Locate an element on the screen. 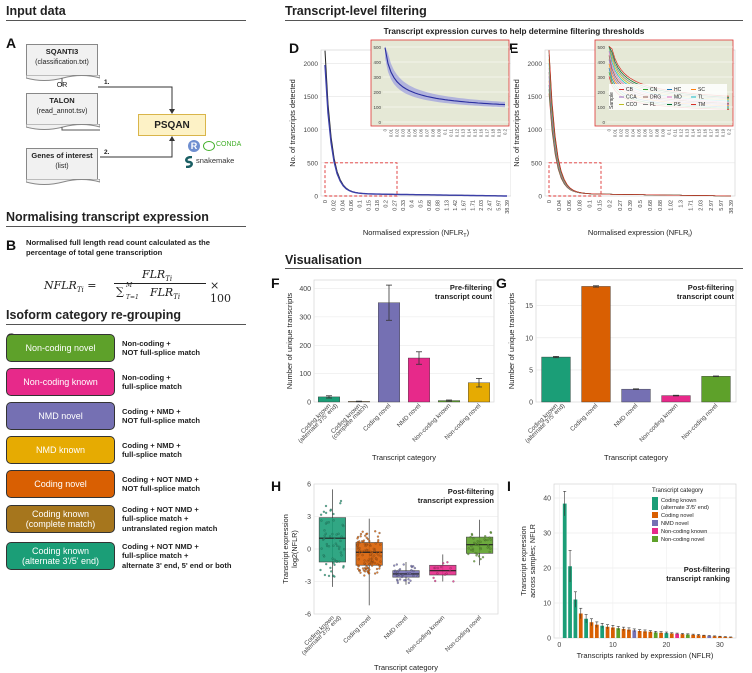 The width and height of the screenshot is (752, 673). sample-legend-label: DRG is located at coordinates (655, 98).